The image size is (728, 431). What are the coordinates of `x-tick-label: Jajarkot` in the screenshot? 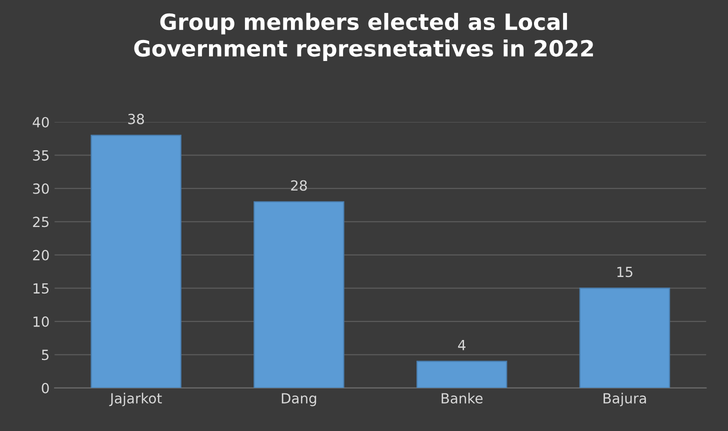 It's located at (135, 399).